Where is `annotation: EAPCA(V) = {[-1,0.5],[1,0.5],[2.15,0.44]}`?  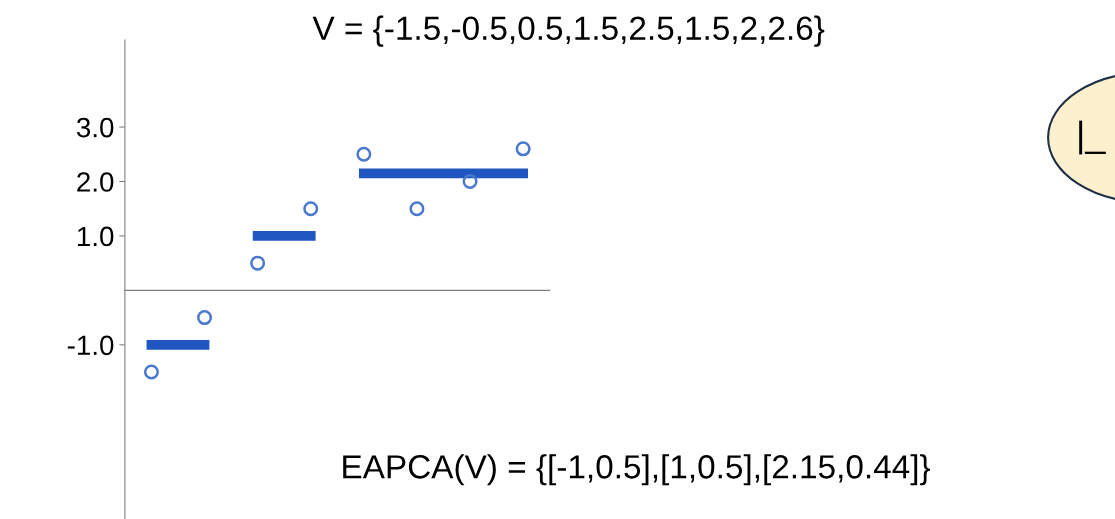
annotation: EAPCA(V) = {[-1,0.5],[1,0.5],[2.15,0.44]} is located at coordinates (637, 470).